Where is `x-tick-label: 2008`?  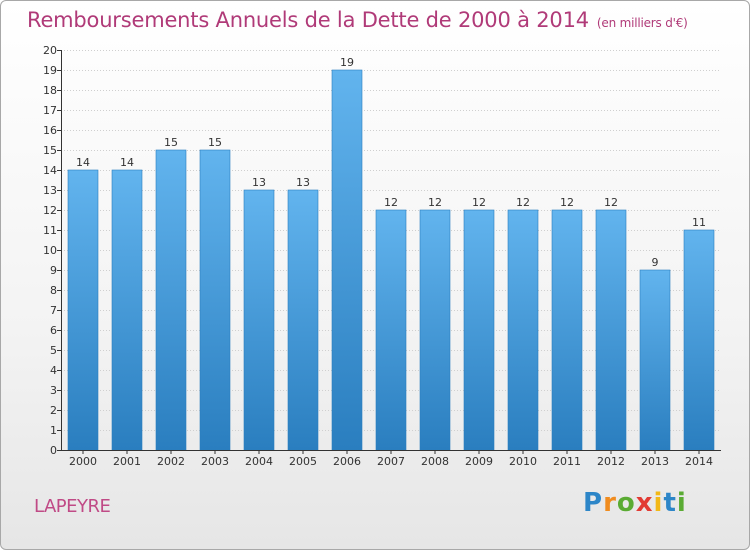
x-tick-label: 2008 is located at coordinates (435, 461).